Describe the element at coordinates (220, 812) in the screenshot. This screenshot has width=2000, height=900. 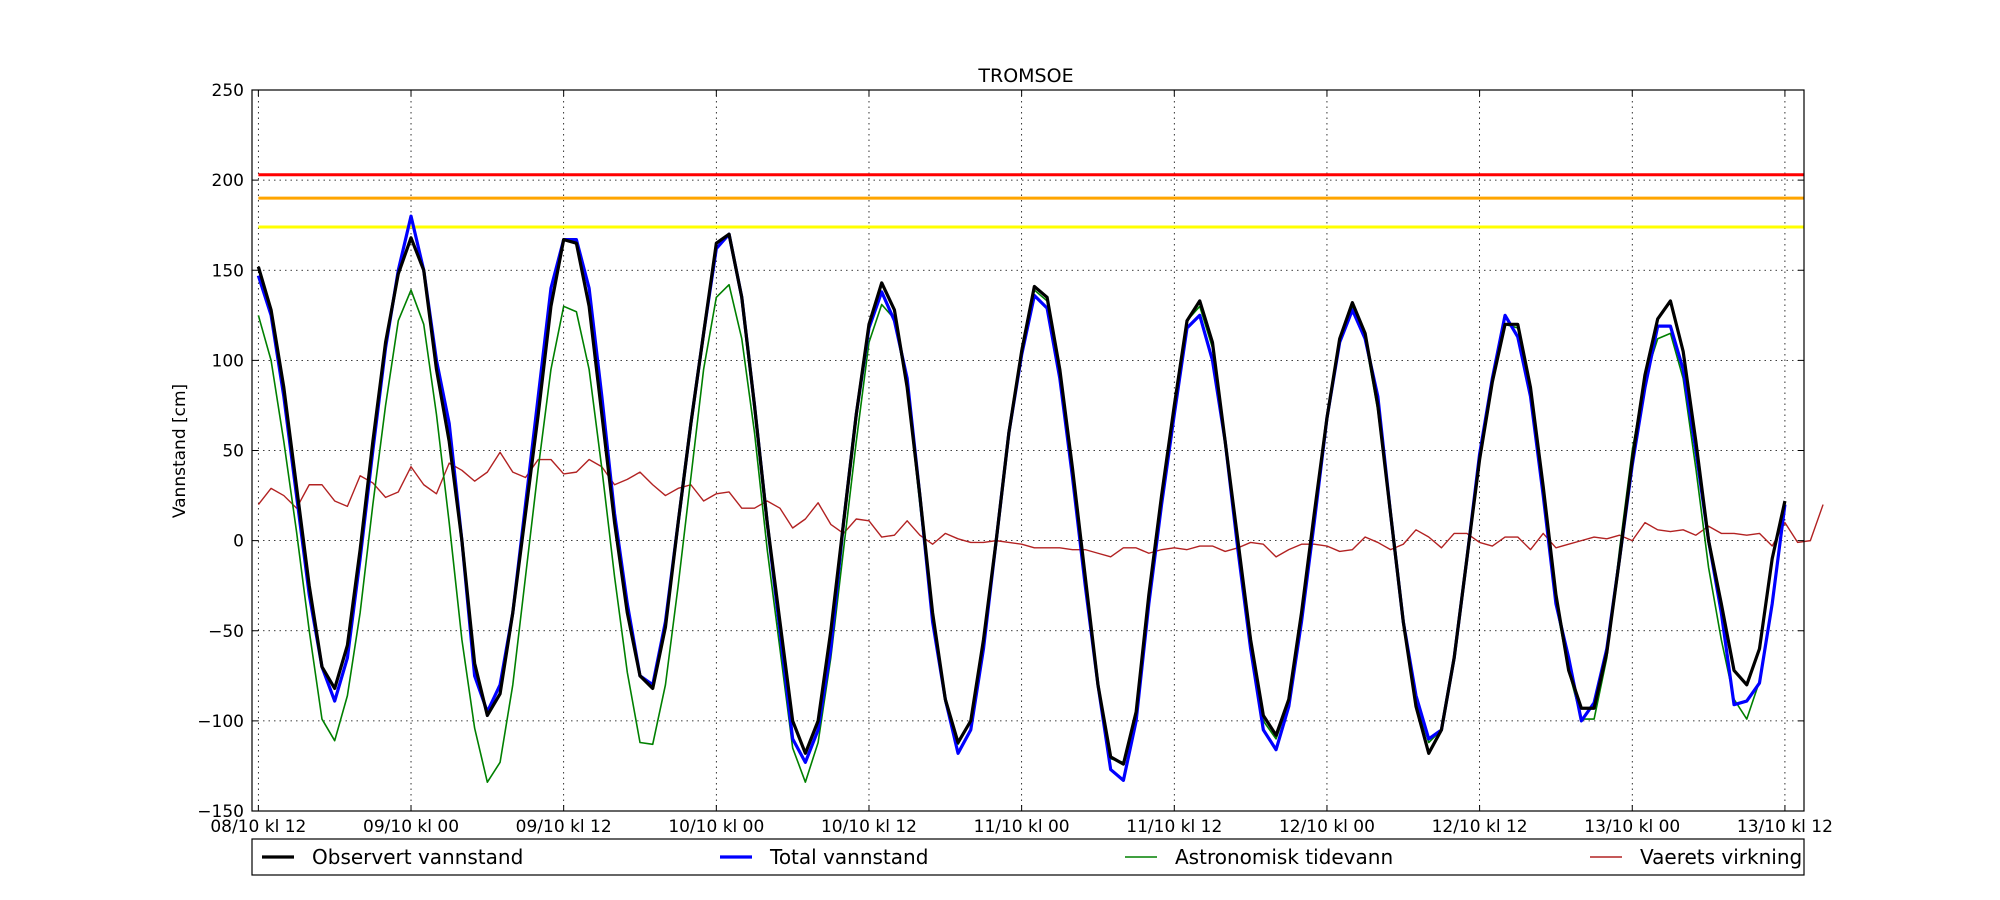
I see `y-tick-label: −150` at that location.